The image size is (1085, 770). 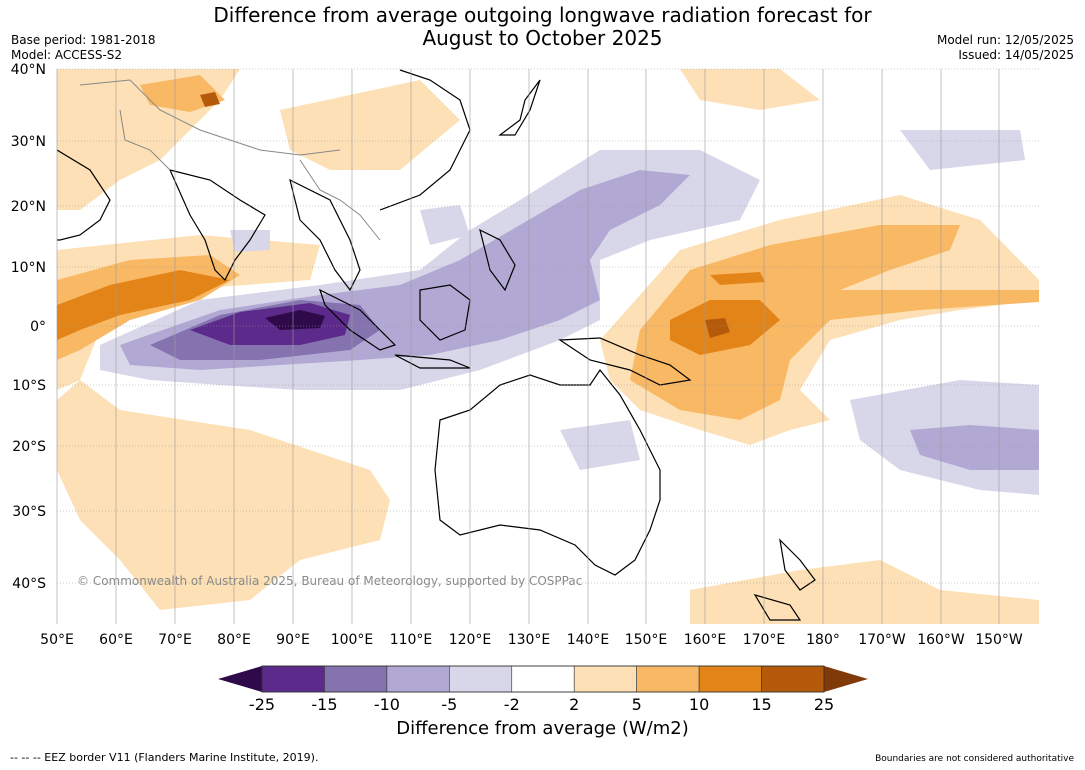 I want to click on lat-label: 30°N, so click(x=28, y=142).